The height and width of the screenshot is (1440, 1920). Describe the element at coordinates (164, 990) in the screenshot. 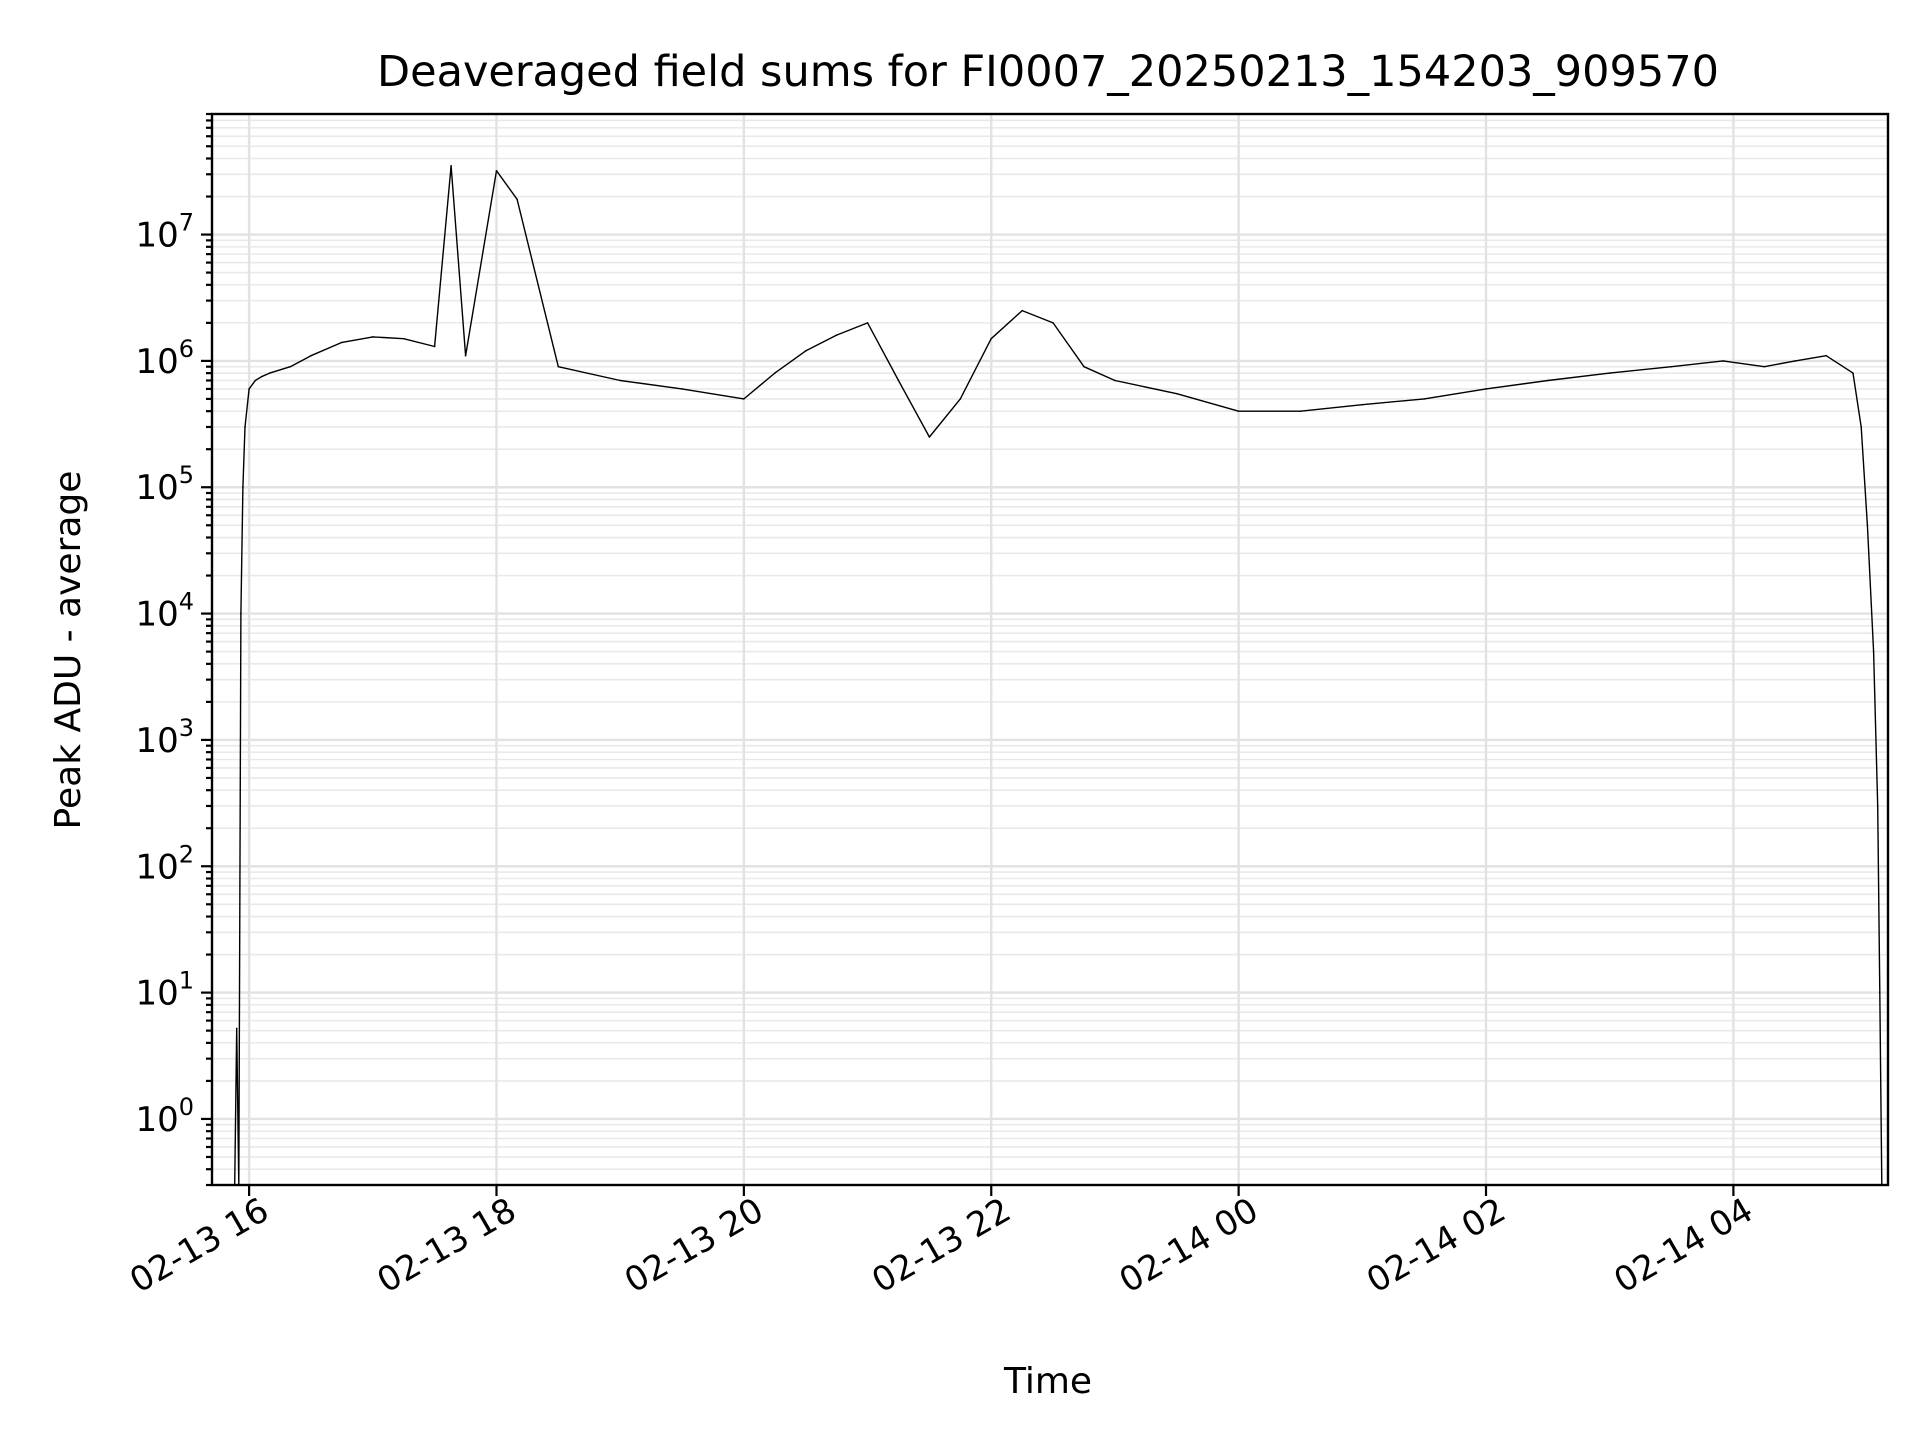

I see `y-tick-label: 10¹` at that location.